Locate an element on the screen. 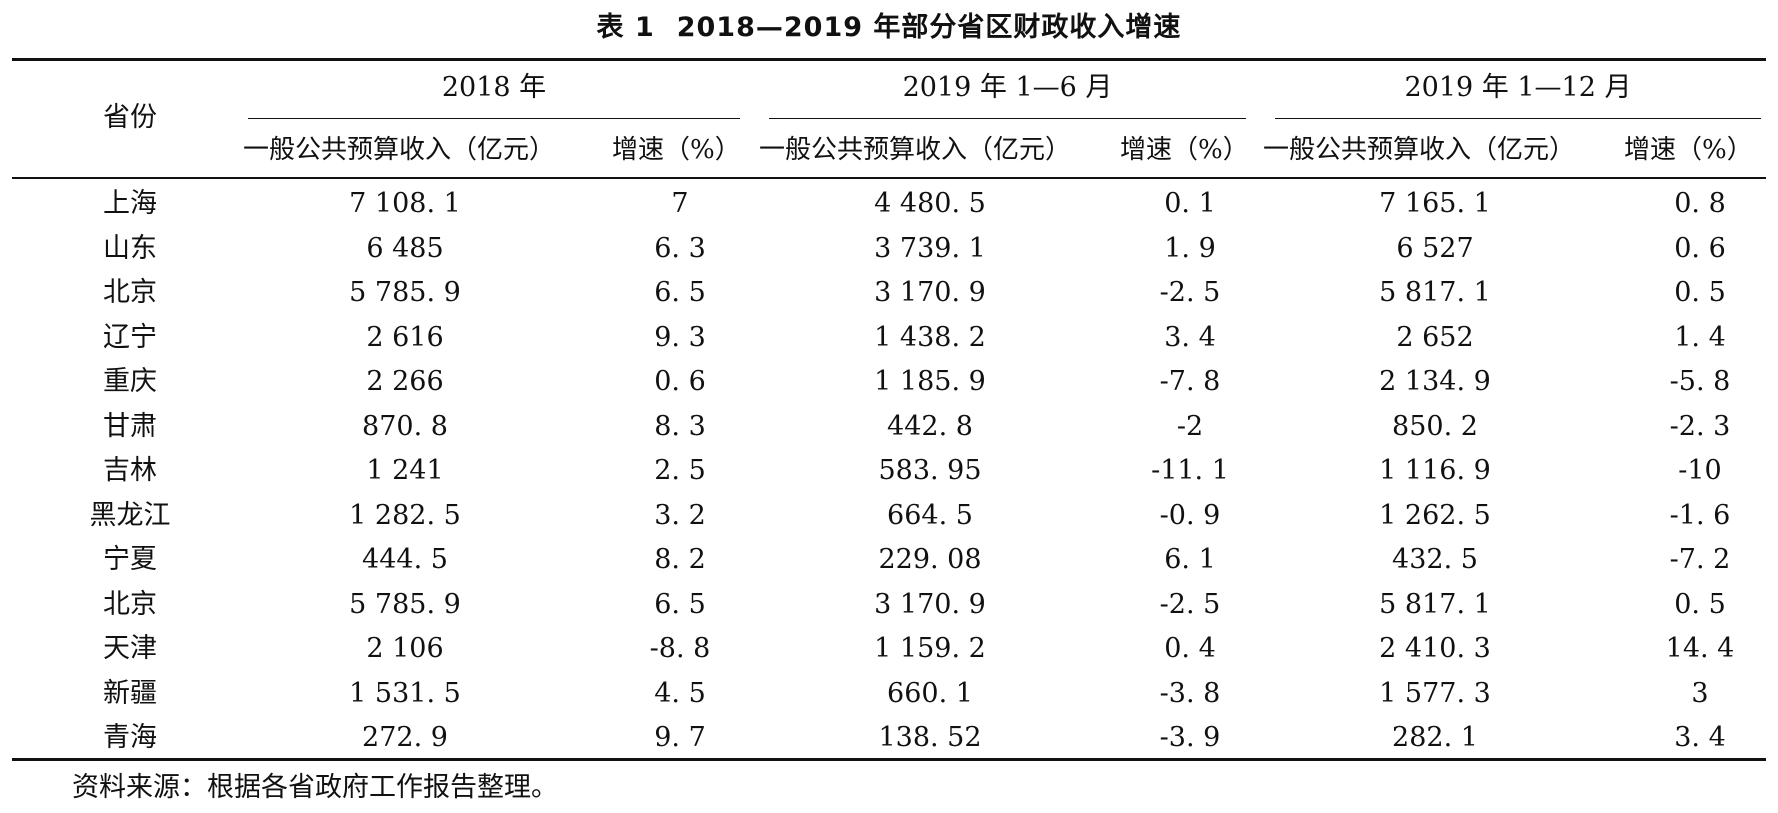 The width and height of the screenshot is (1778, 813). cell-growth-2019-full: -10 is located at coordinates (1700, 470).